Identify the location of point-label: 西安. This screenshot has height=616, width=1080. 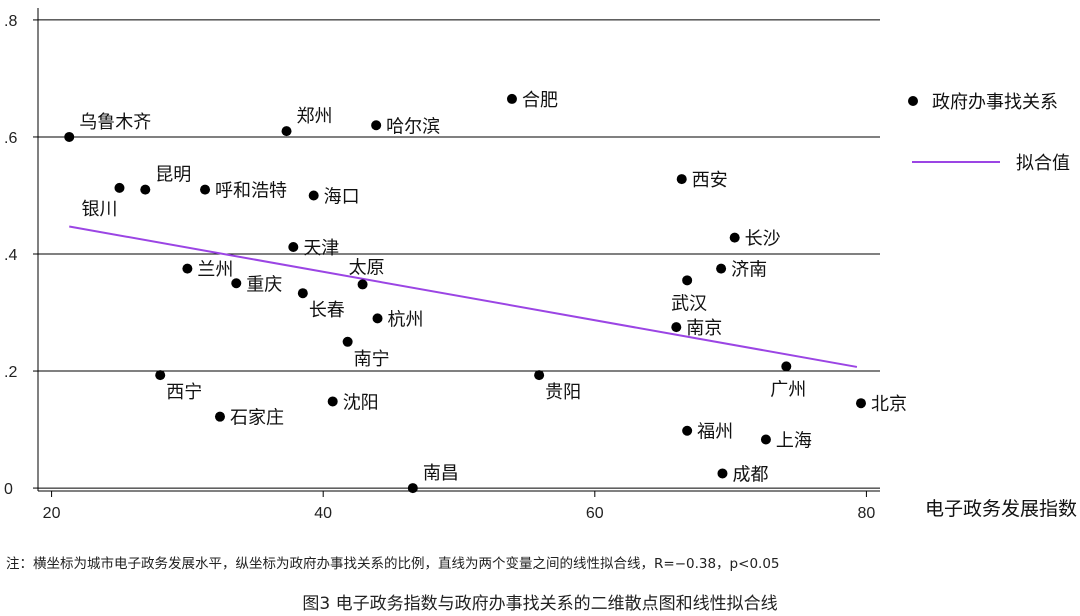
(710, 180).